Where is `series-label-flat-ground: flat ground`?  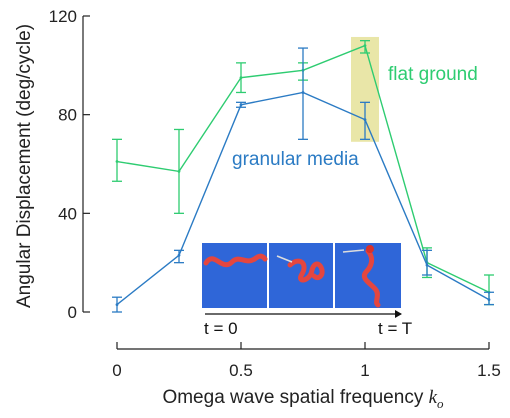
series-label-flat-ground: flat ground is located at coordinates (433, 74).